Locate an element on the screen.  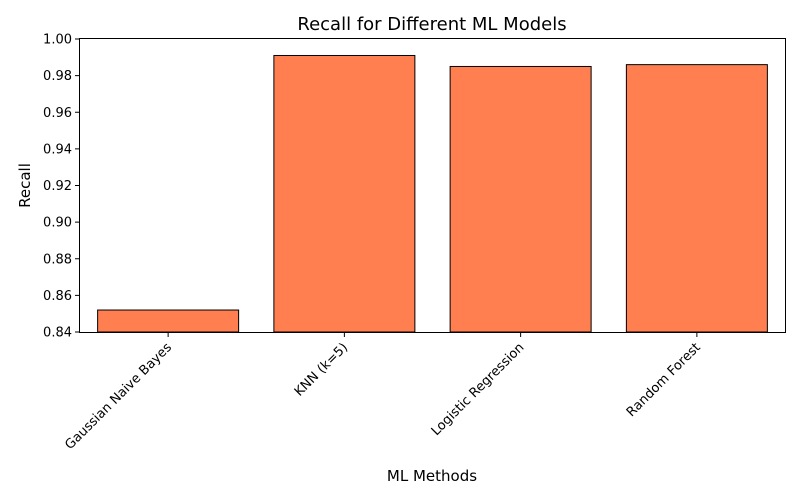
y-tick-label: 0.96 is located at coordinates (57, 113).